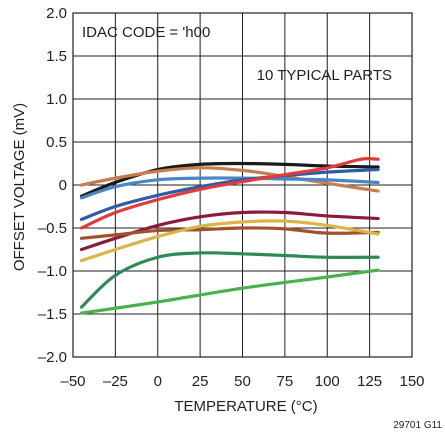 The width and height of the screenshot is (445, 433). I want to click on y-tick-label: 2.0, so click(56, 13).